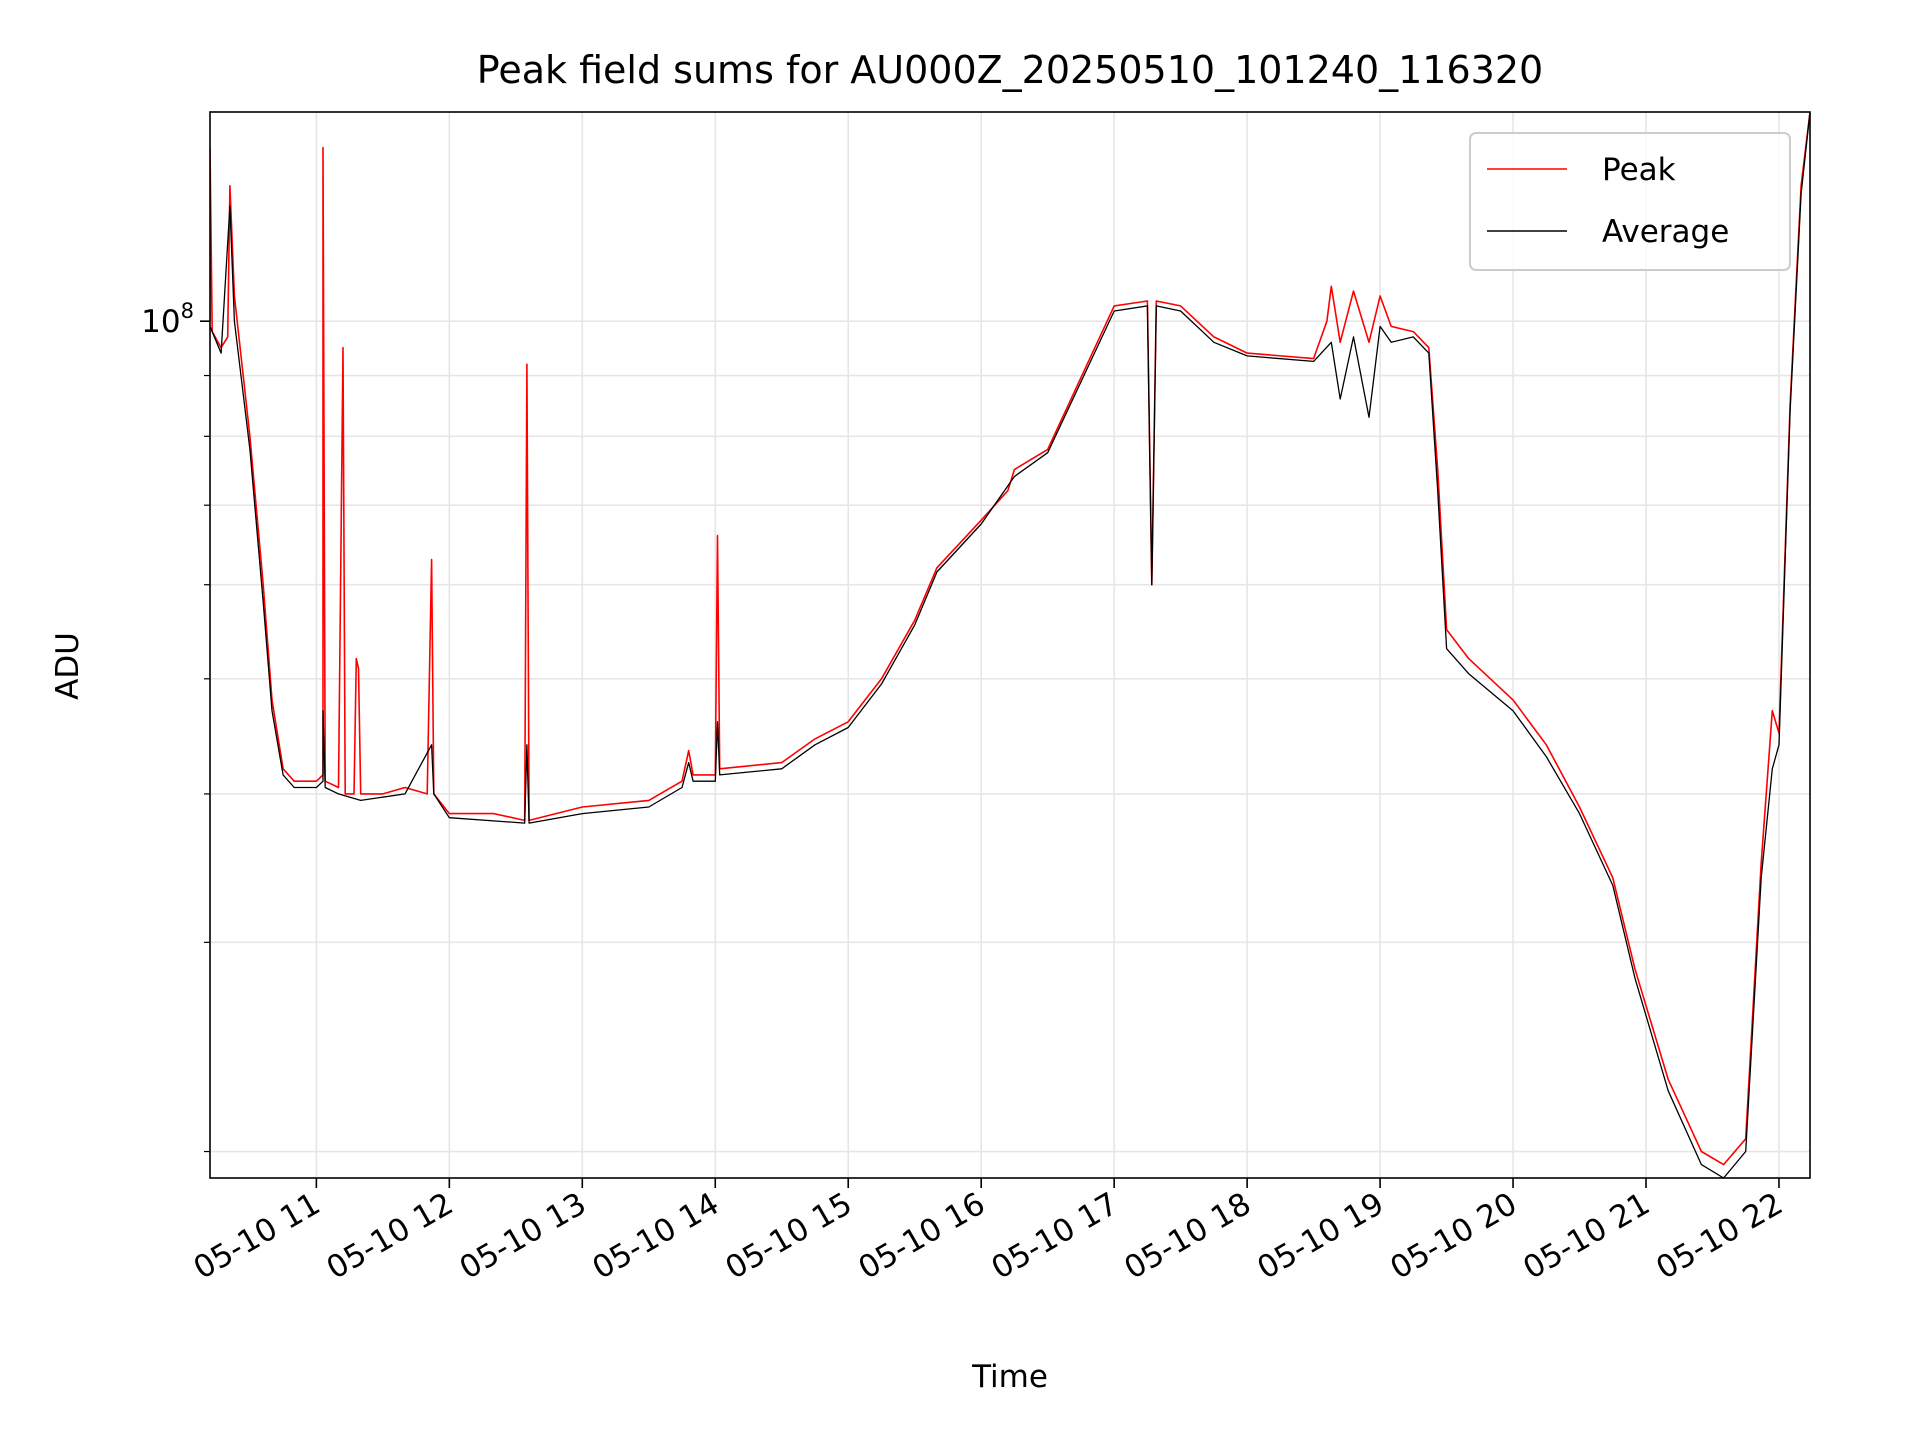 This screenshot has height=1440, width=1920. Describe the element at coordinates (1009, 1377) in the screenshot. I see `x-axis-label: Time` at that location.